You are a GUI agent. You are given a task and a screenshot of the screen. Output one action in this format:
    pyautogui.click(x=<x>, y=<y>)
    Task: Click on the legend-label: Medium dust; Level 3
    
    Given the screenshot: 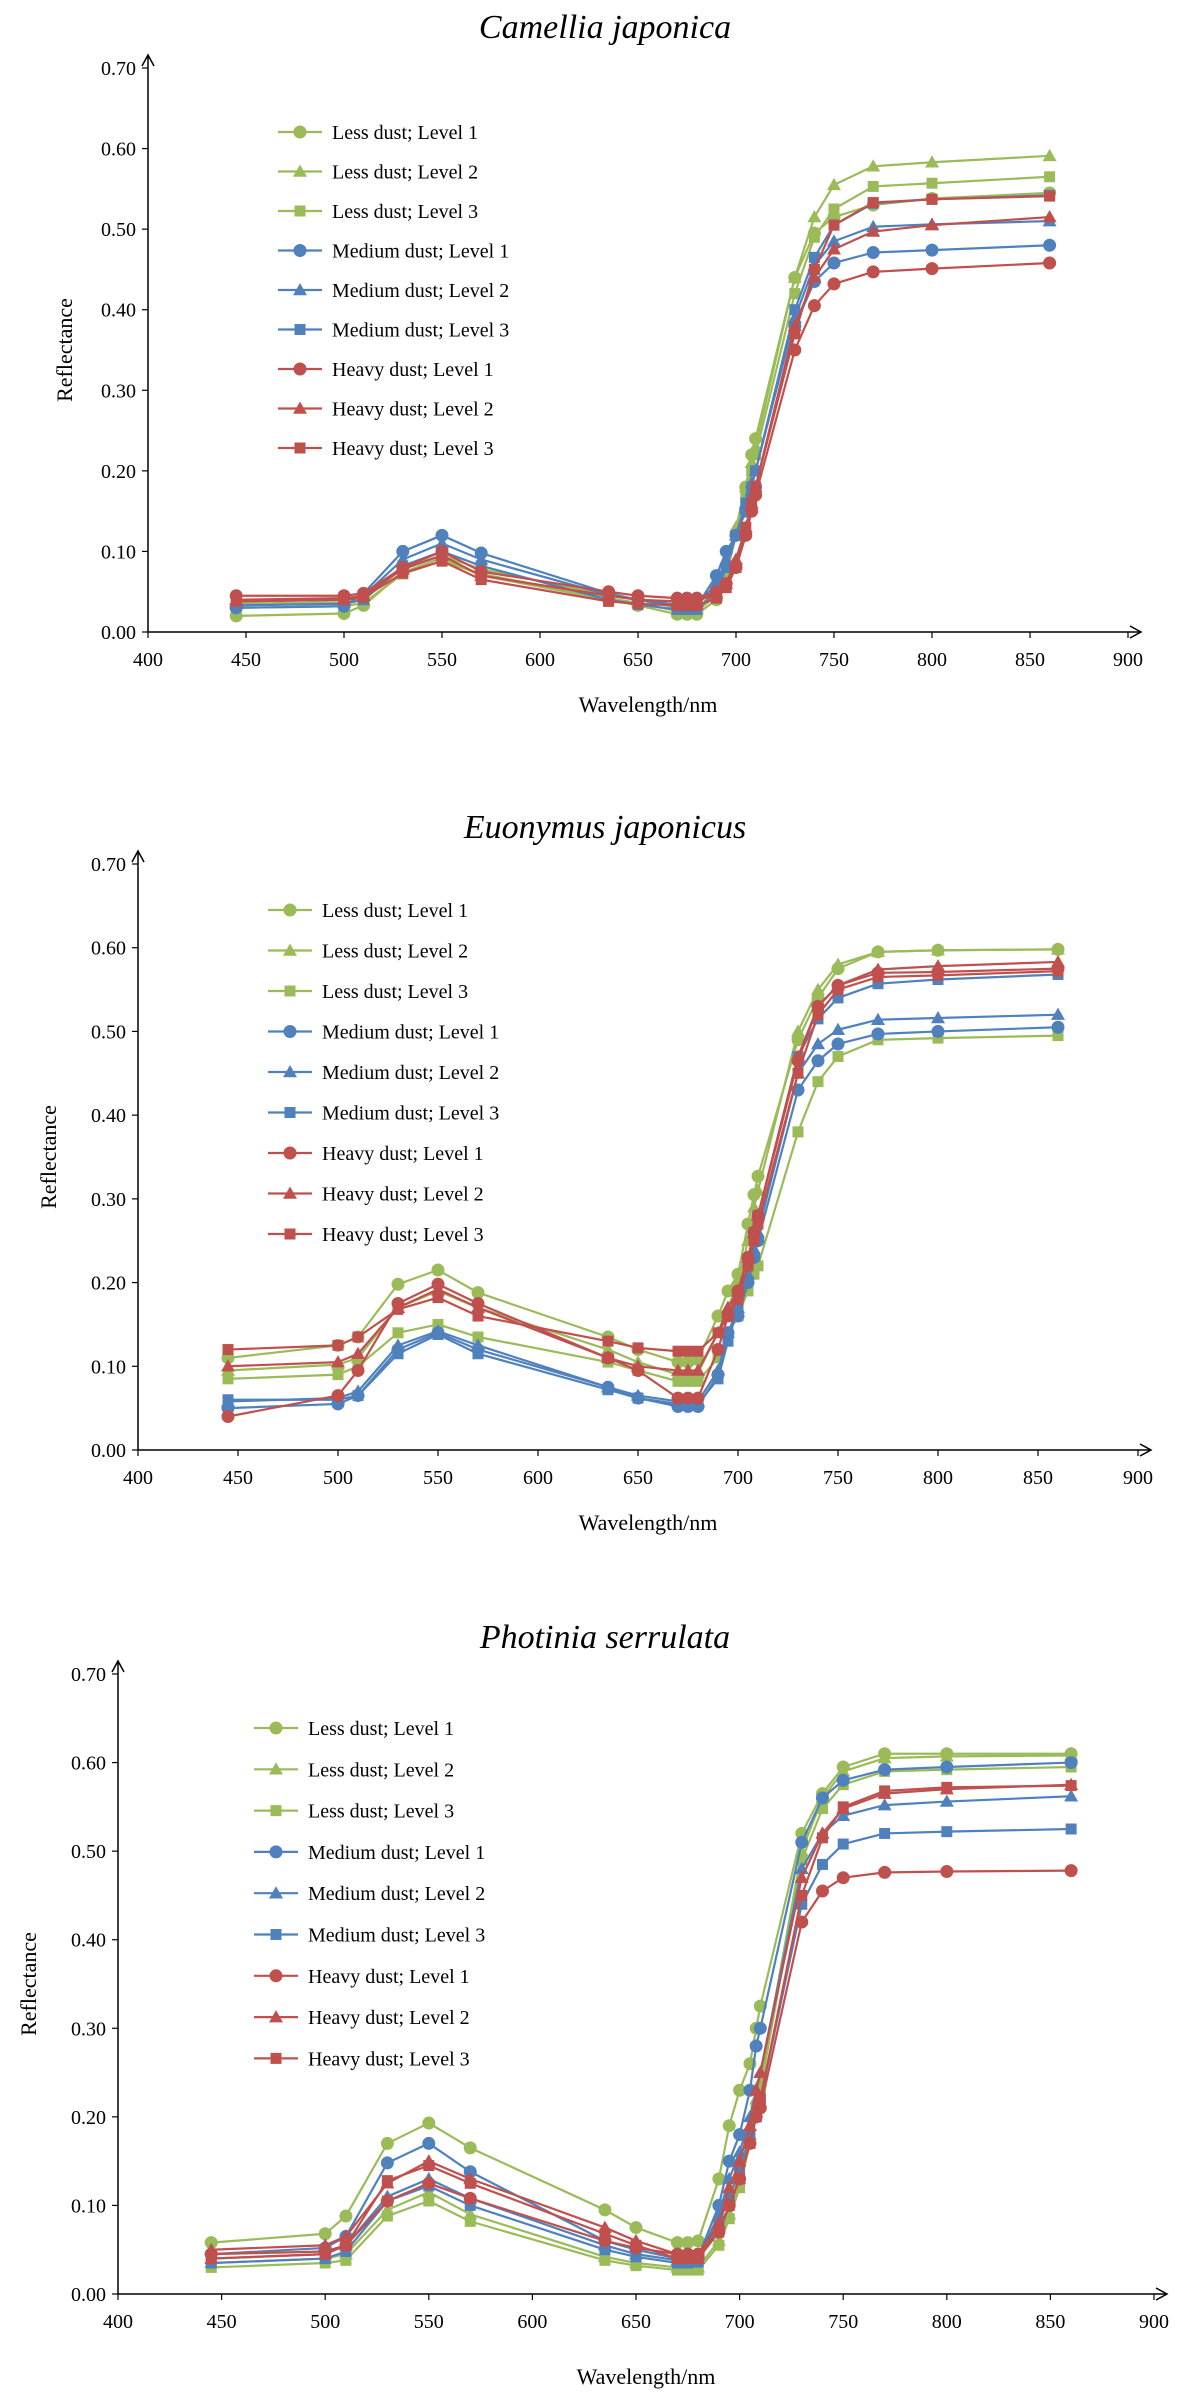 What is the action you would take?
    pyautogui.click(x=420, y=331)
    